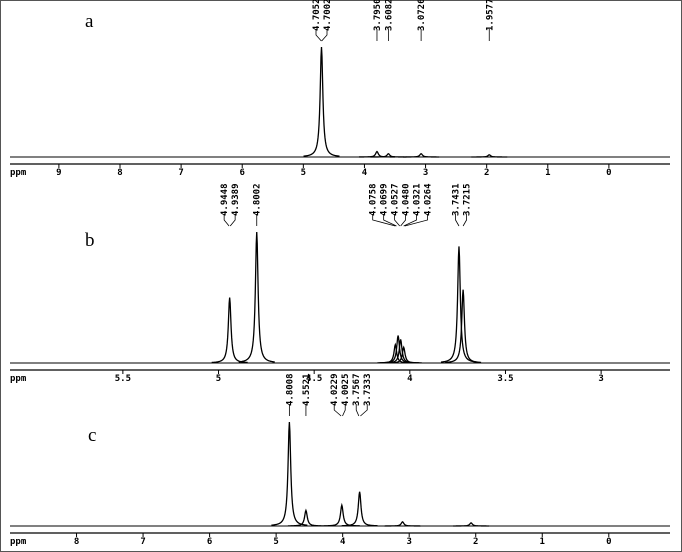 The width and height of the screenshot is (682, 552). Describe the element at coordinates (378, 15) in the screenshot. I see `peak-label: 3.7950` at that location.